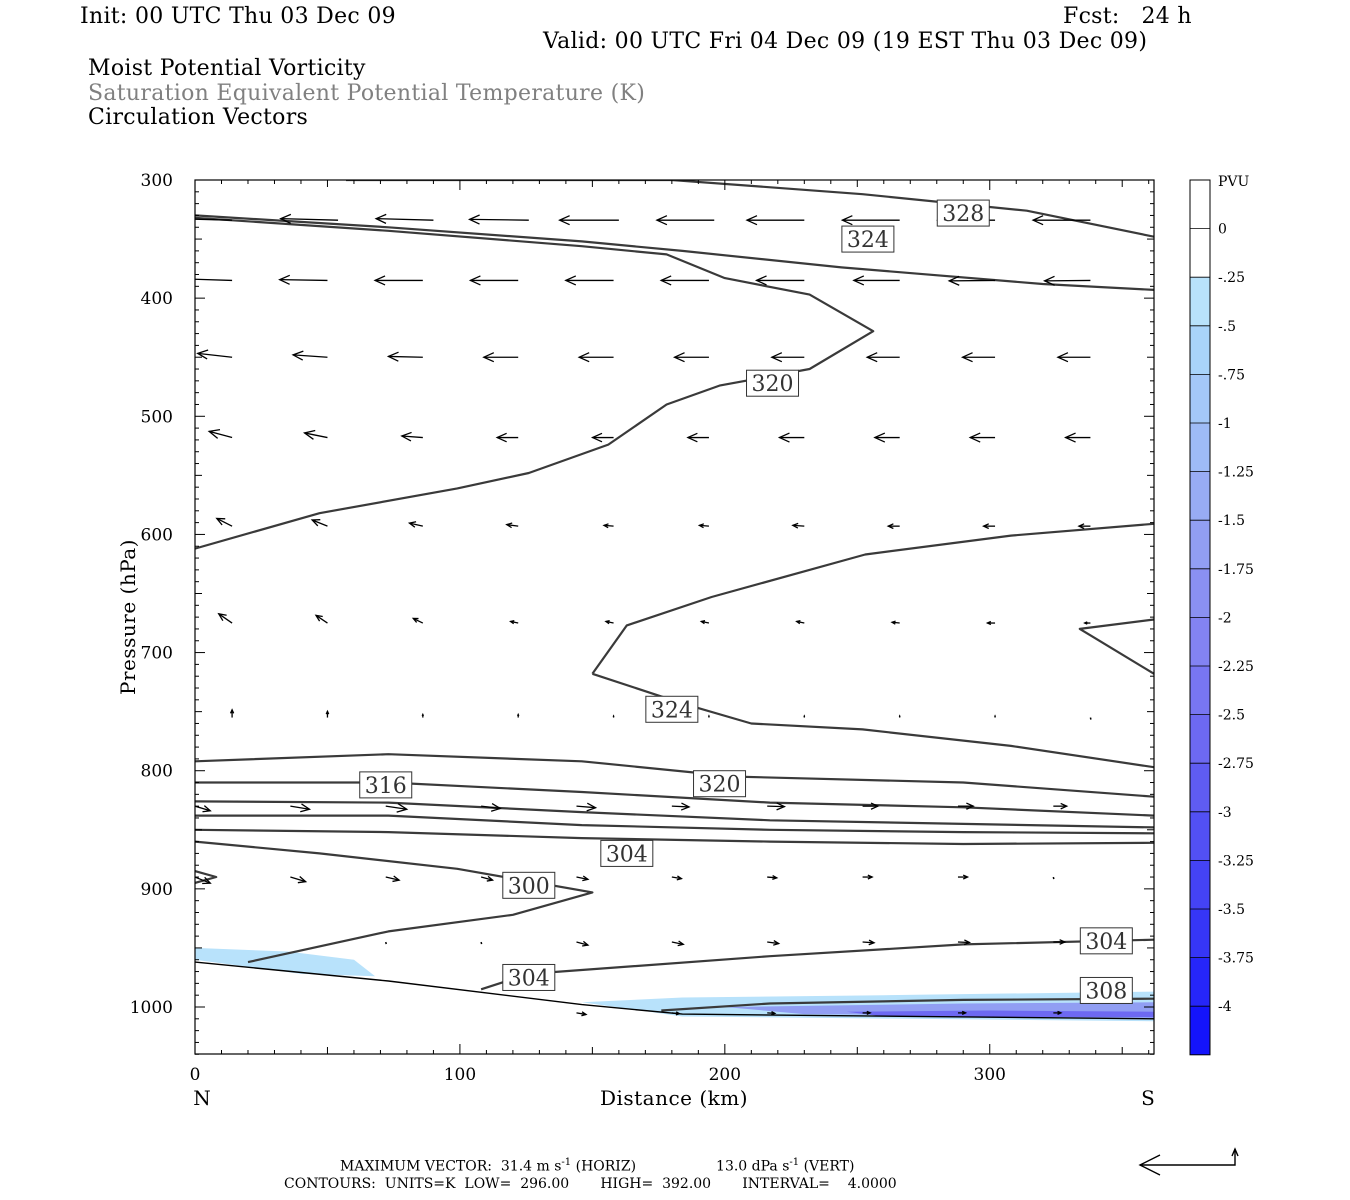  I want to click on vert-label: (VERT), so click(827, 1166).